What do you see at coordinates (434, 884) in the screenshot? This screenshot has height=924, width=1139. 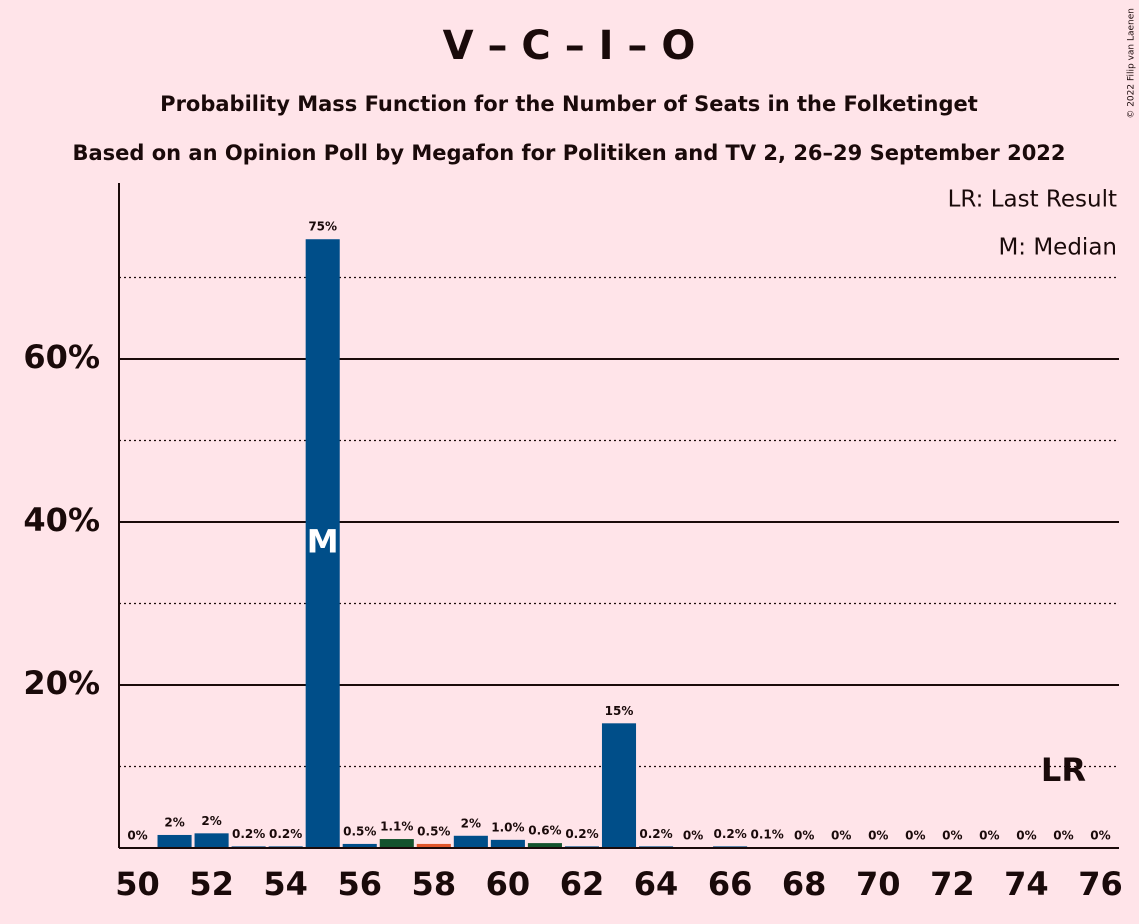 I see `x-tick-label: 58` at bounding box center [434, 884].